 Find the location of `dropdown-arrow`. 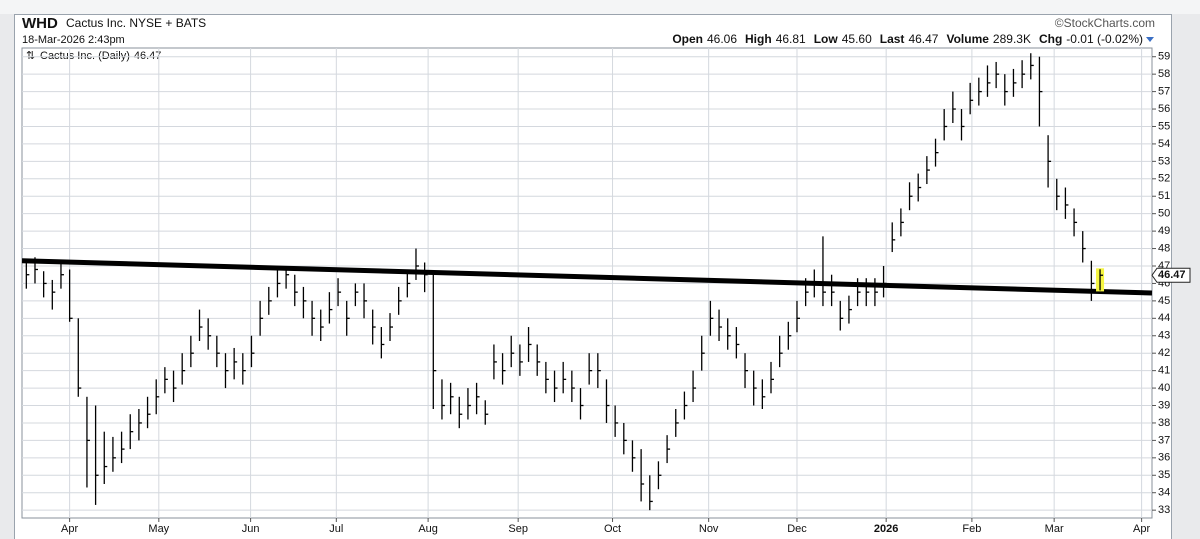

dropdown-arrow is located at coordinates (1150, 39).